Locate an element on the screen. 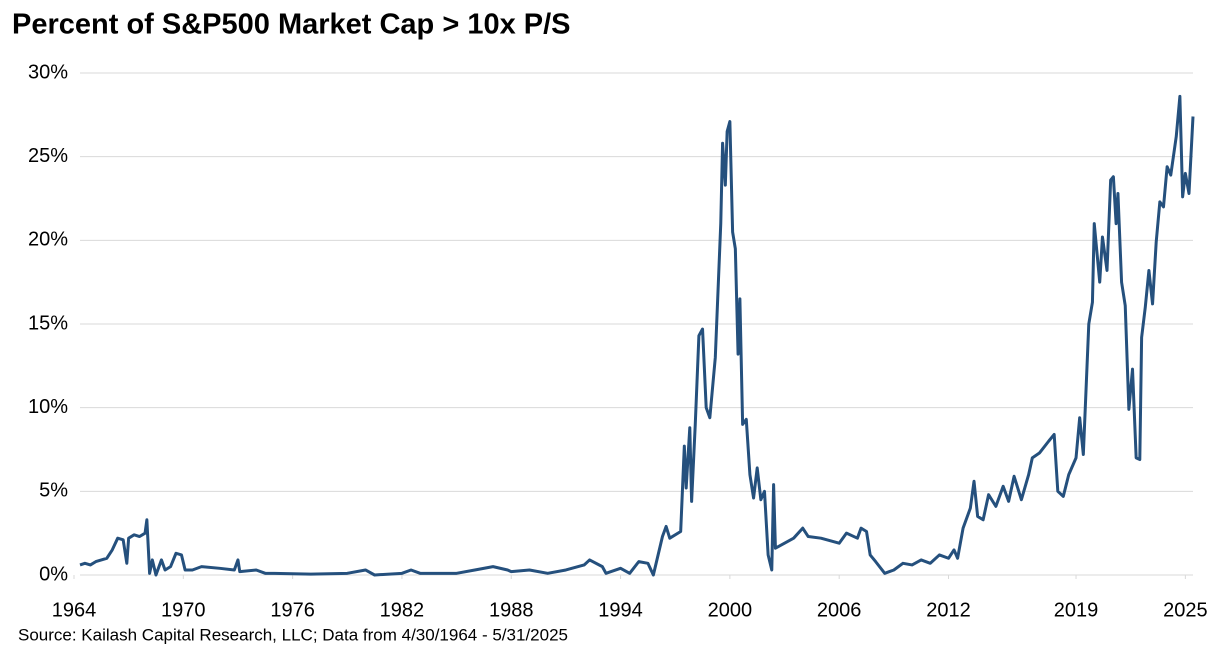 Image resolution: width=1224 pixels, height=660 pixels. x-tick-label: 2019 is located at coordinates (1076, 610).